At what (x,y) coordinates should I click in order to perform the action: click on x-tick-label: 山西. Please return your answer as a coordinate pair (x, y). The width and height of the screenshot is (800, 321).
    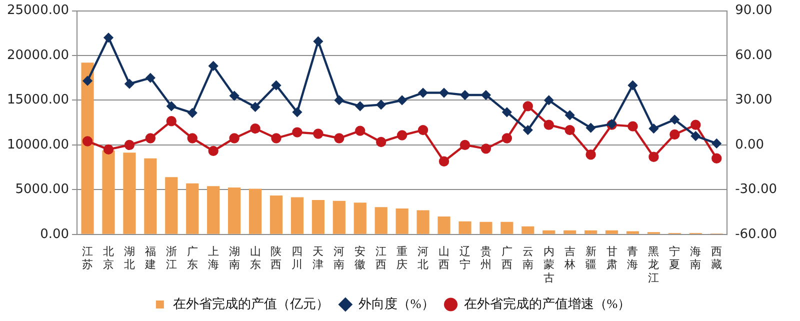
    Looking at the image, I should click on (444, 258).